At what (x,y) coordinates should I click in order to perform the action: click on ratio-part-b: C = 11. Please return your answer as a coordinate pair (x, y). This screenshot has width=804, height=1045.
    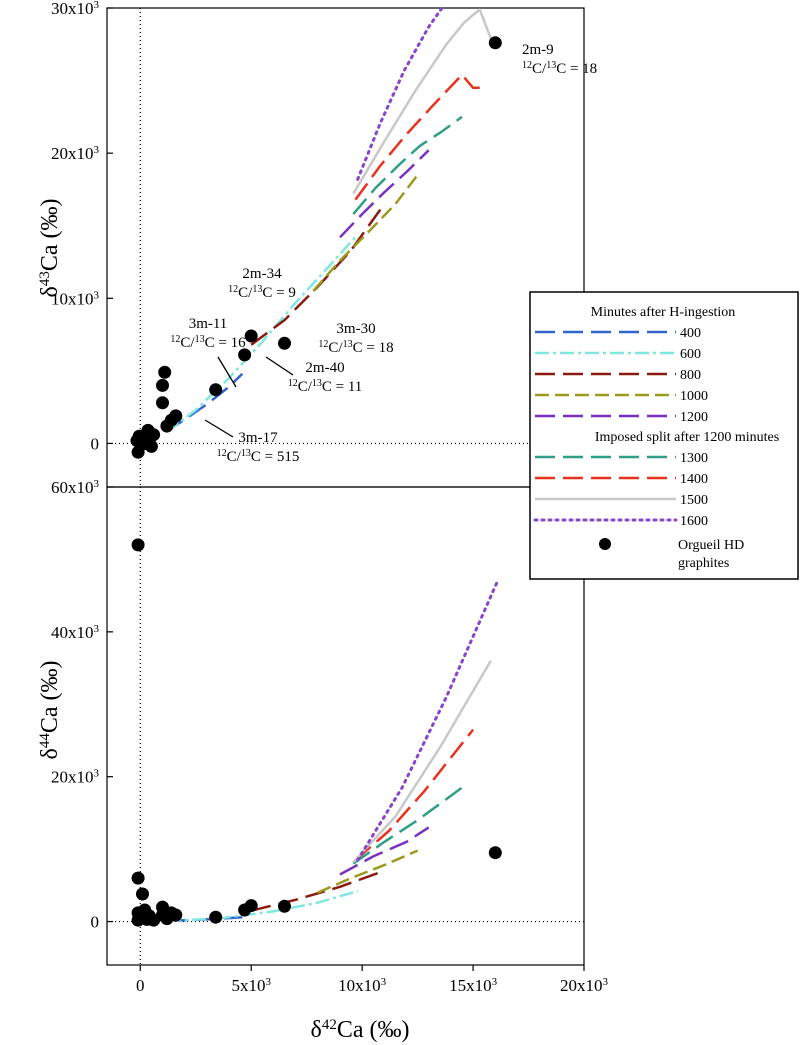
    Looking at the image, I should click on (342, 387).